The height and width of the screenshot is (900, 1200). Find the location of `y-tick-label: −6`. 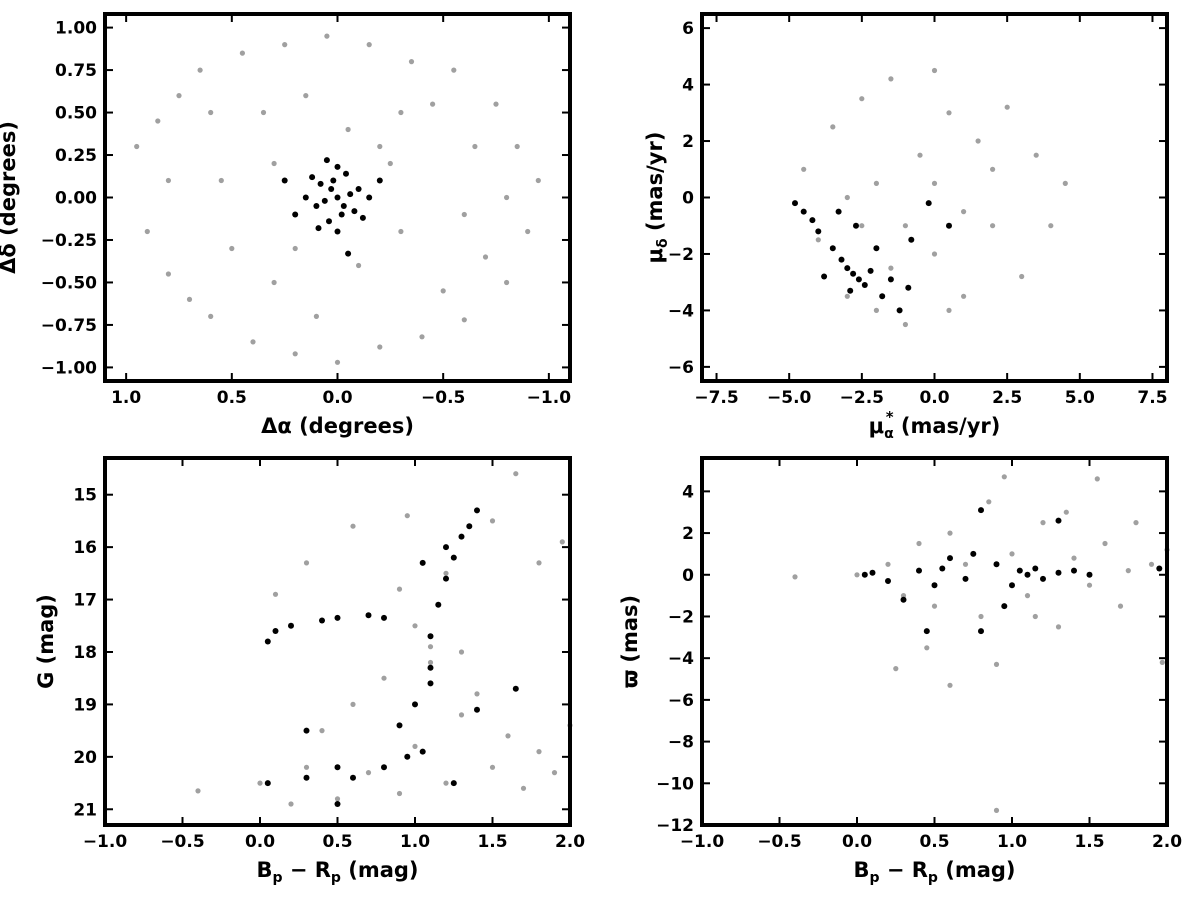

y-tick-label: −6 is located at coordinates (681, 701).